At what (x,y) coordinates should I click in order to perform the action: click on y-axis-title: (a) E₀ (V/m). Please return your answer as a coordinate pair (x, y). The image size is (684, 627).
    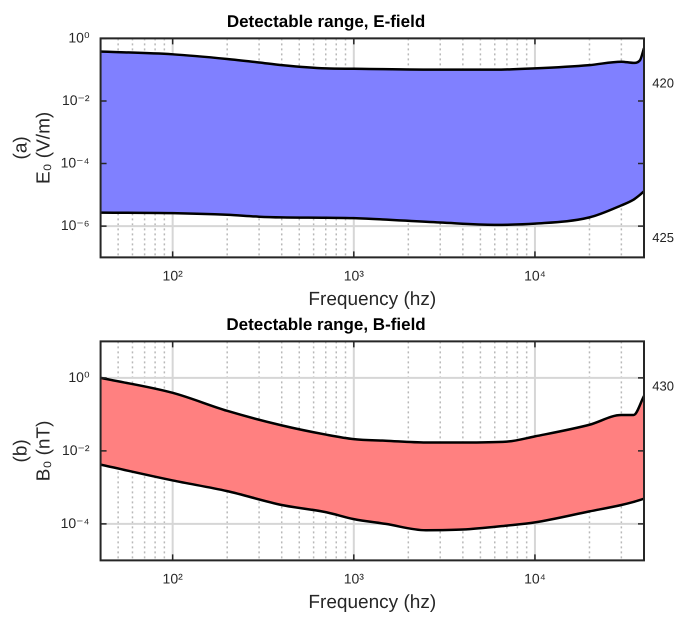
    Looking at the image, I should click on (32, 148).